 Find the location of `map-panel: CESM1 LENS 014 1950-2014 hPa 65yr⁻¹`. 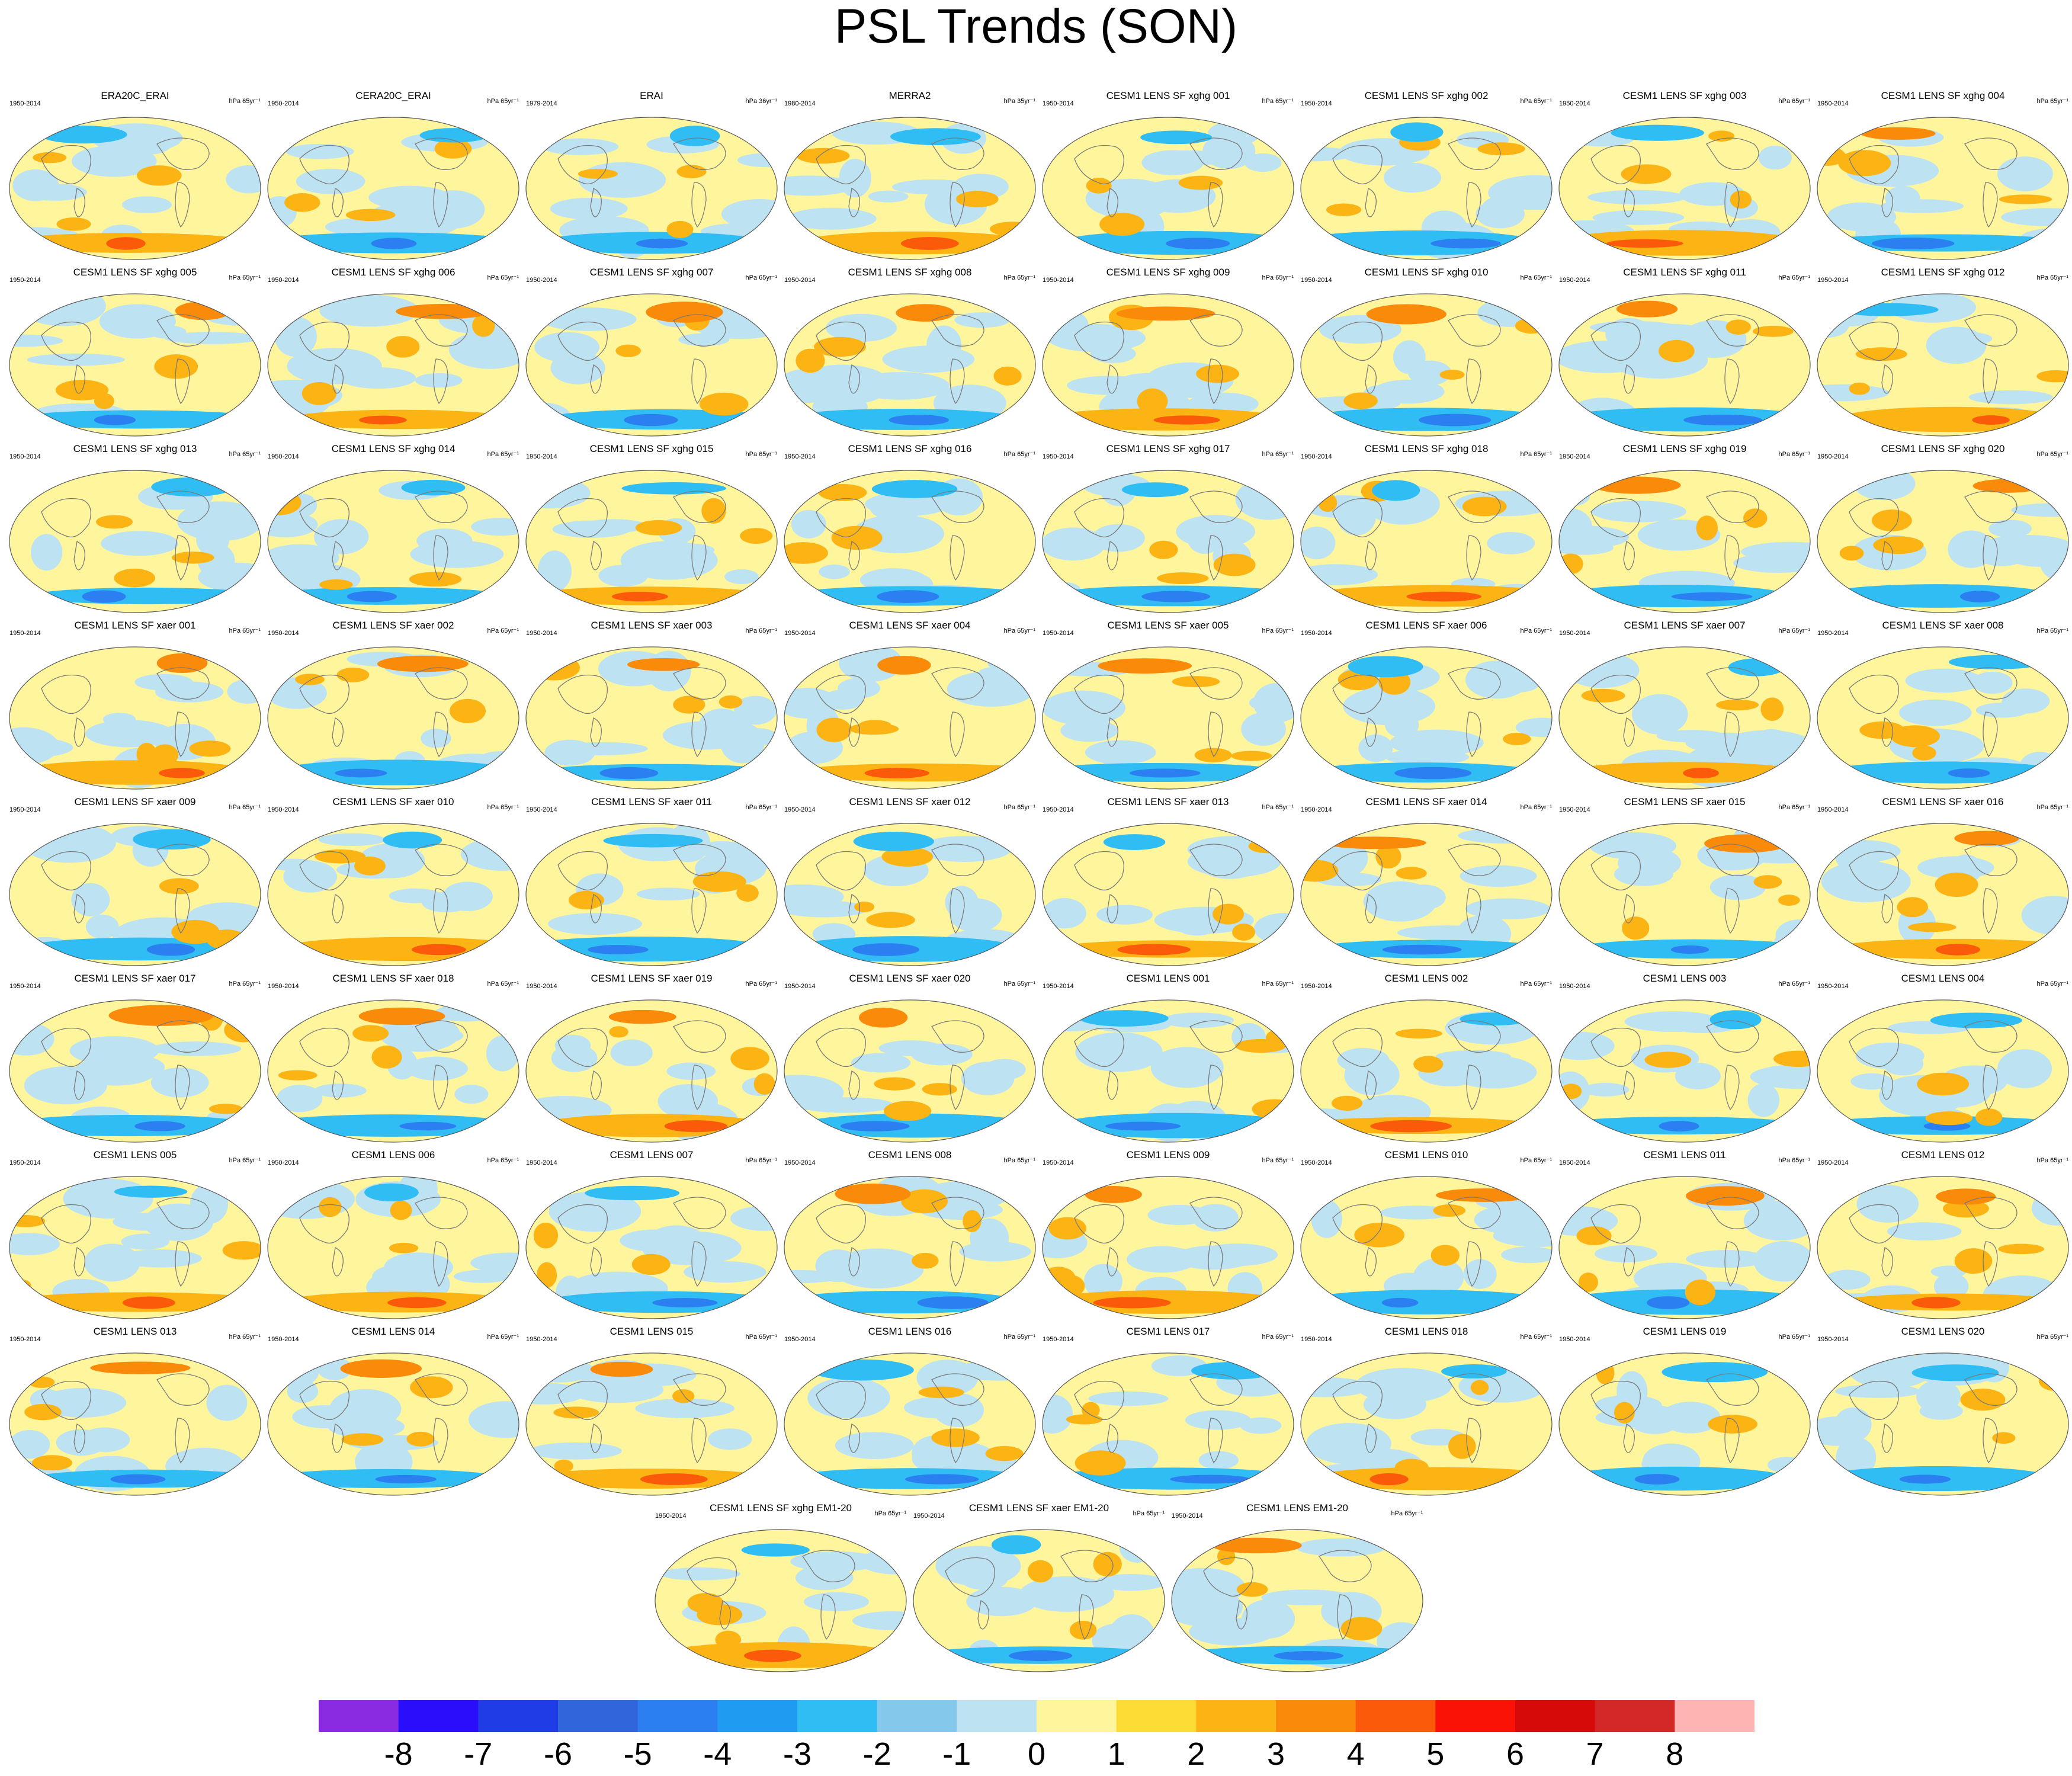

map-panel: CESM1 LENS 014 1950-2014 hPa 65yr⁻¹ is located at coordinates (393, 1412).